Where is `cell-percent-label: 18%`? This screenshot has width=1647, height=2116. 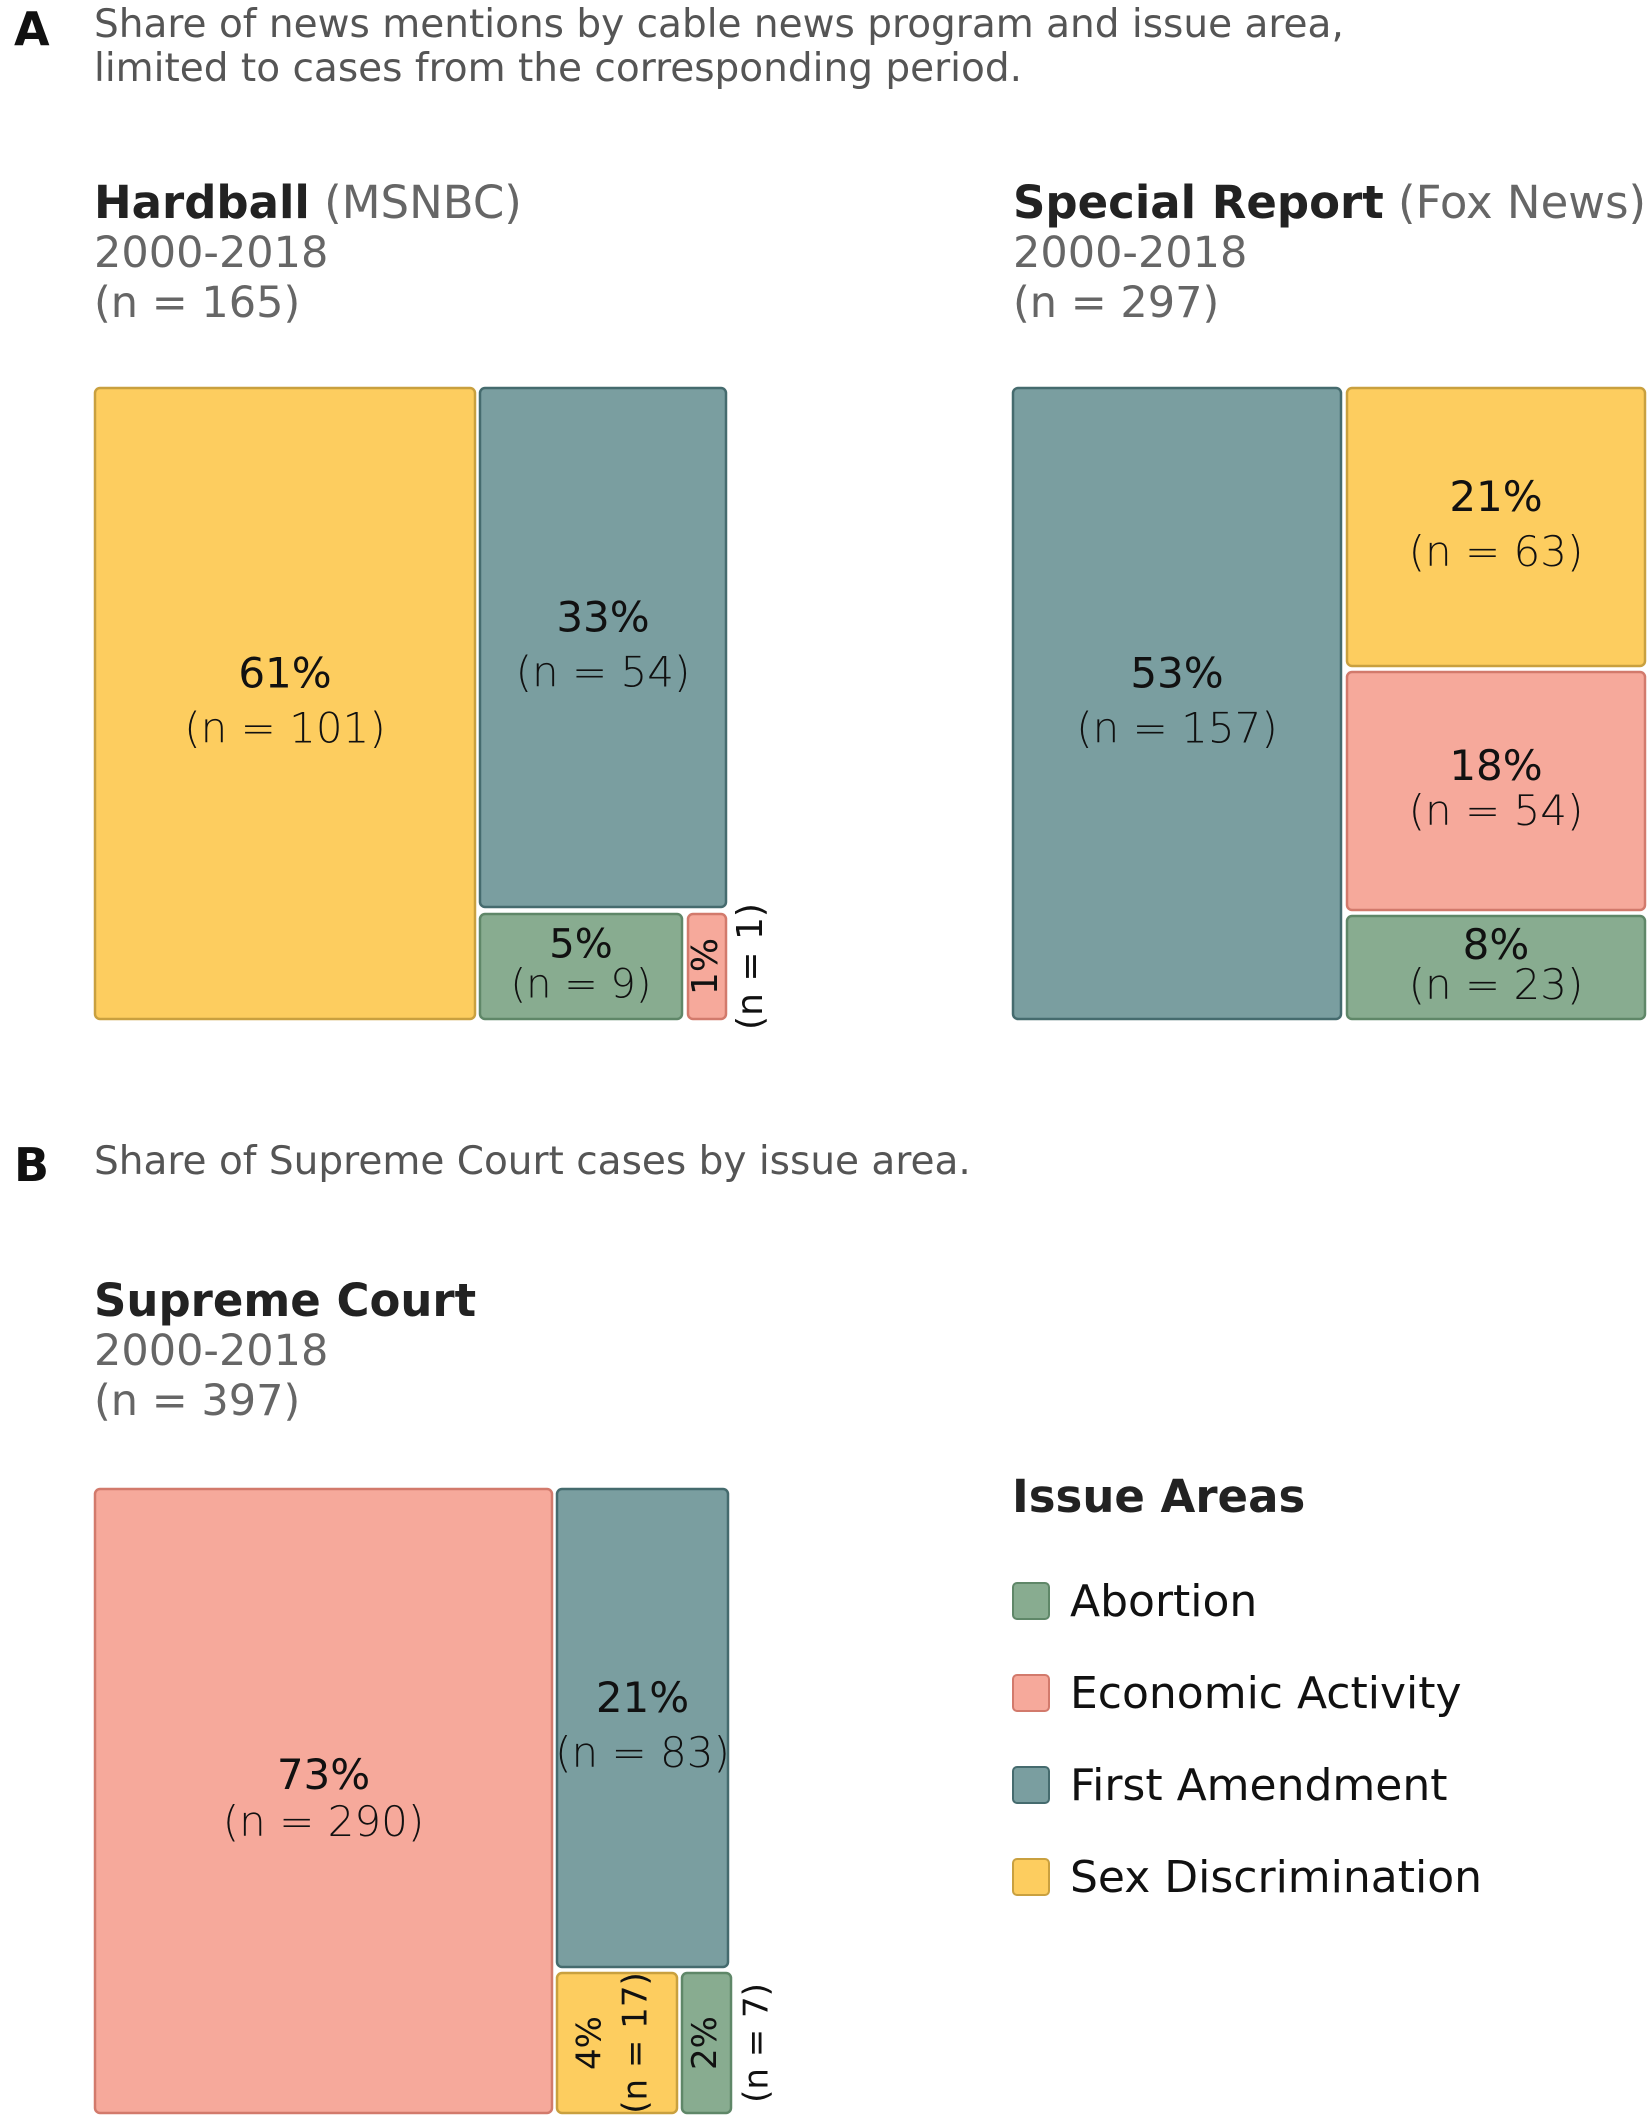
cell-percent-label: 18% is located at coordinates (1495, 765).